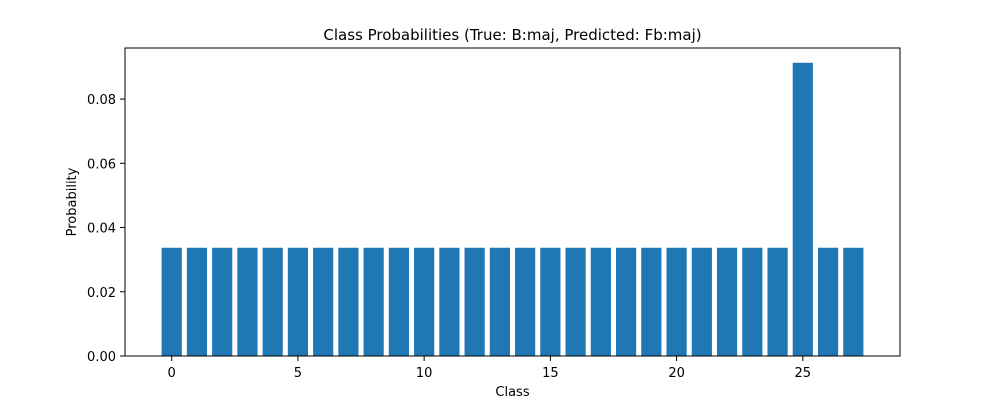 Image resolution: width=1000 pixels, height=404 pixels. Describe the element at coordinates (298, 373) in the screenshot. I see `x-tick-label: 5` at that location.